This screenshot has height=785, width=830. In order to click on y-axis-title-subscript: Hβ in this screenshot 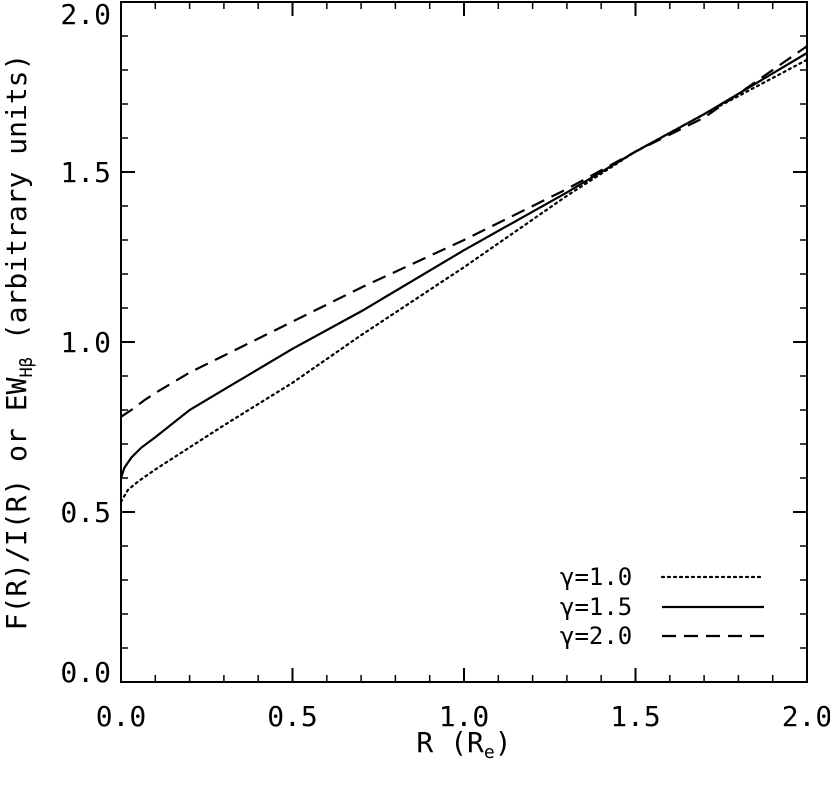, I will do `click(27, 367)`.